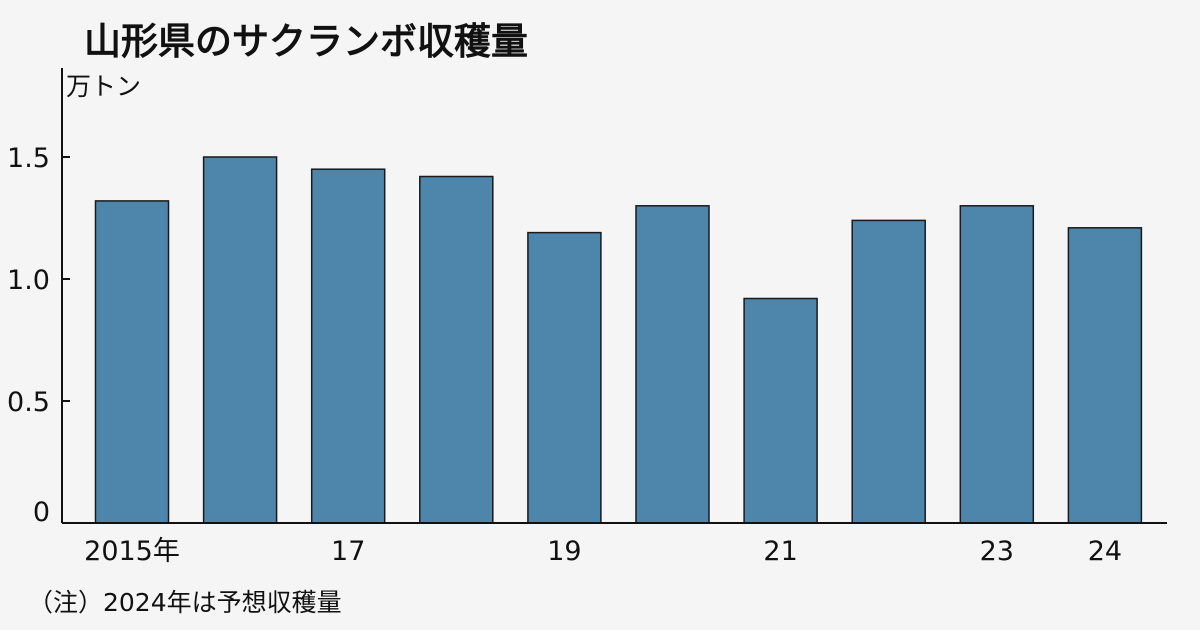 This screenshot has width=1200, height=630. Describe the element at coordinates (132, 362) in the screenshot. I see `bar-2015` at that location.